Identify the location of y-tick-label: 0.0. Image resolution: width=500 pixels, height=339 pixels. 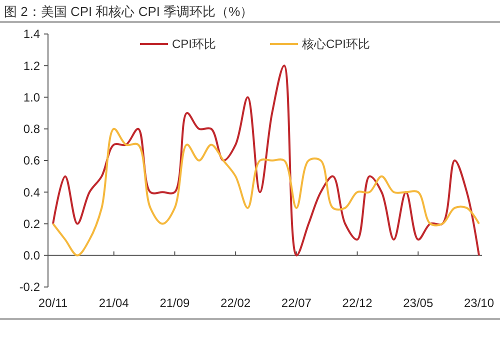
(31, 255).